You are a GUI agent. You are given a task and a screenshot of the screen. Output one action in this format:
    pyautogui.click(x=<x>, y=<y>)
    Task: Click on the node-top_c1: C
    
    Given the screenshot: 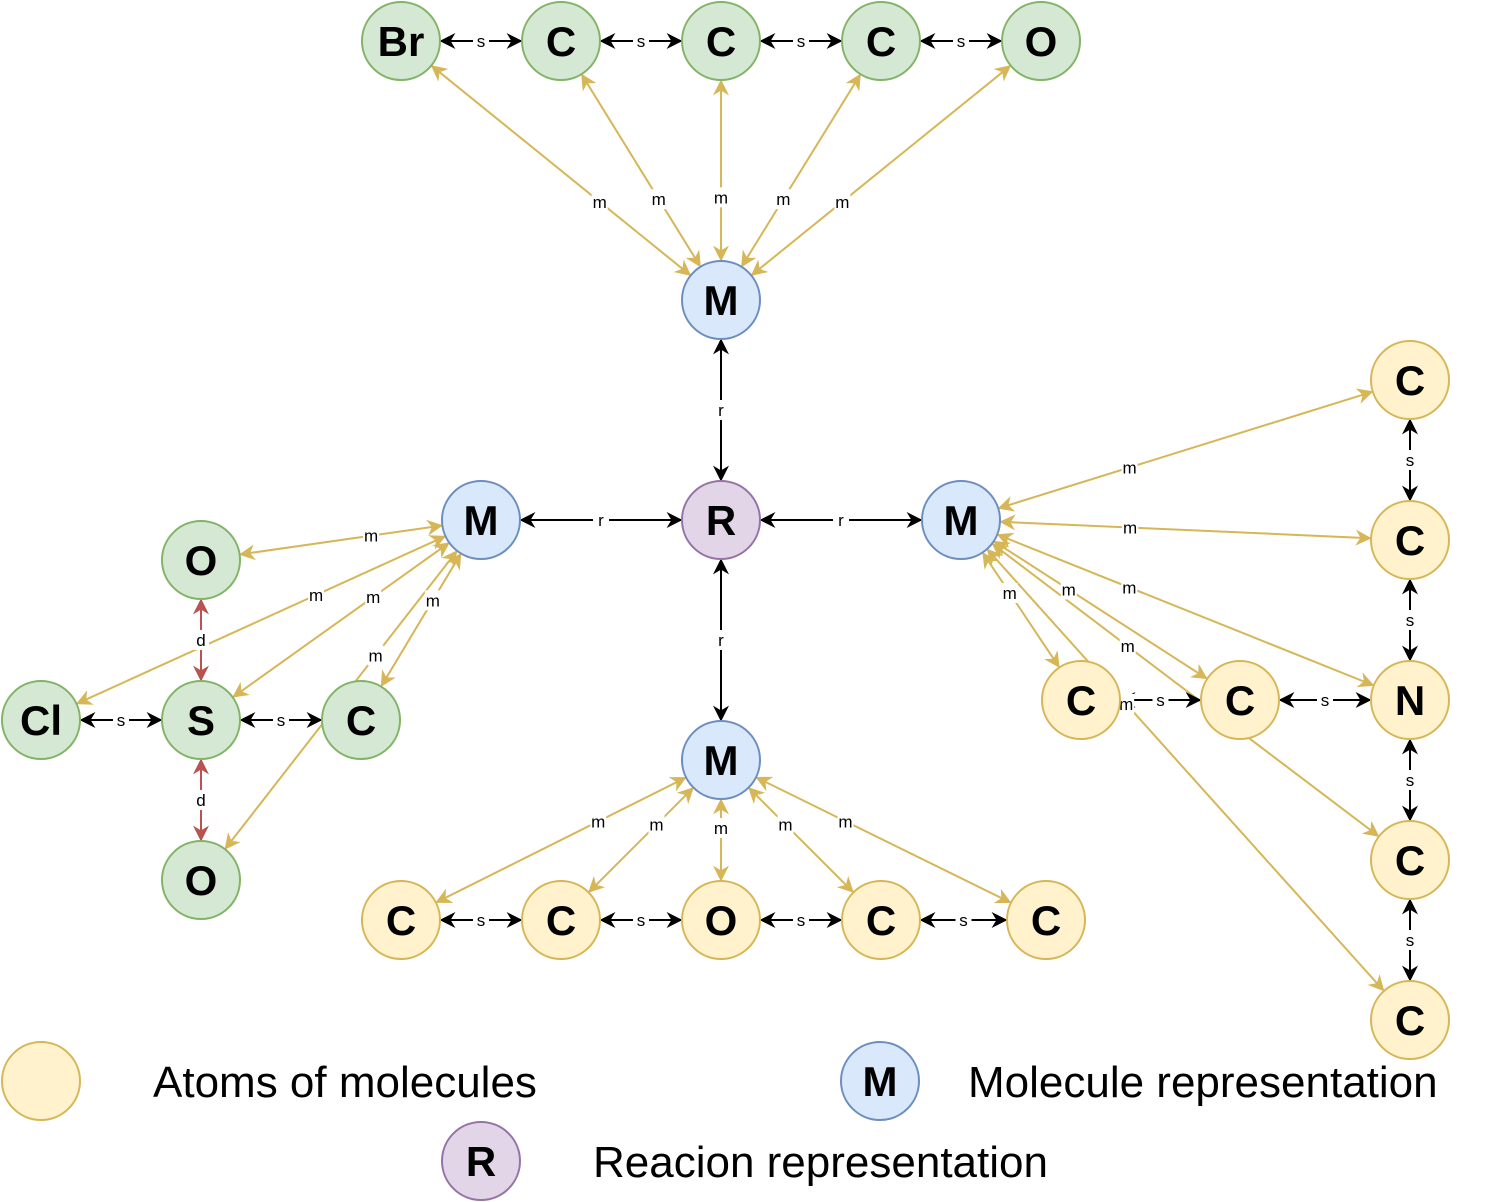 What is the action you would take?
    pyautogui.click(x=561, y=41)
    